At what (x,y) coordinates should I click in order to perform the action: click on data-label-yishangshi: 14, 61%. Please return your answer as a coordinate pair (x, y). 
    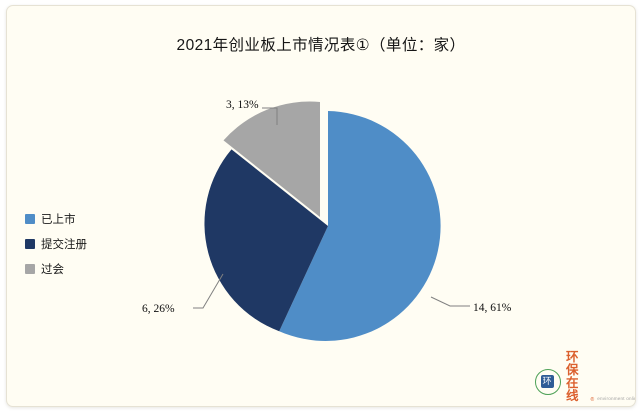
    Looking at the image, I should click on (492, 308).